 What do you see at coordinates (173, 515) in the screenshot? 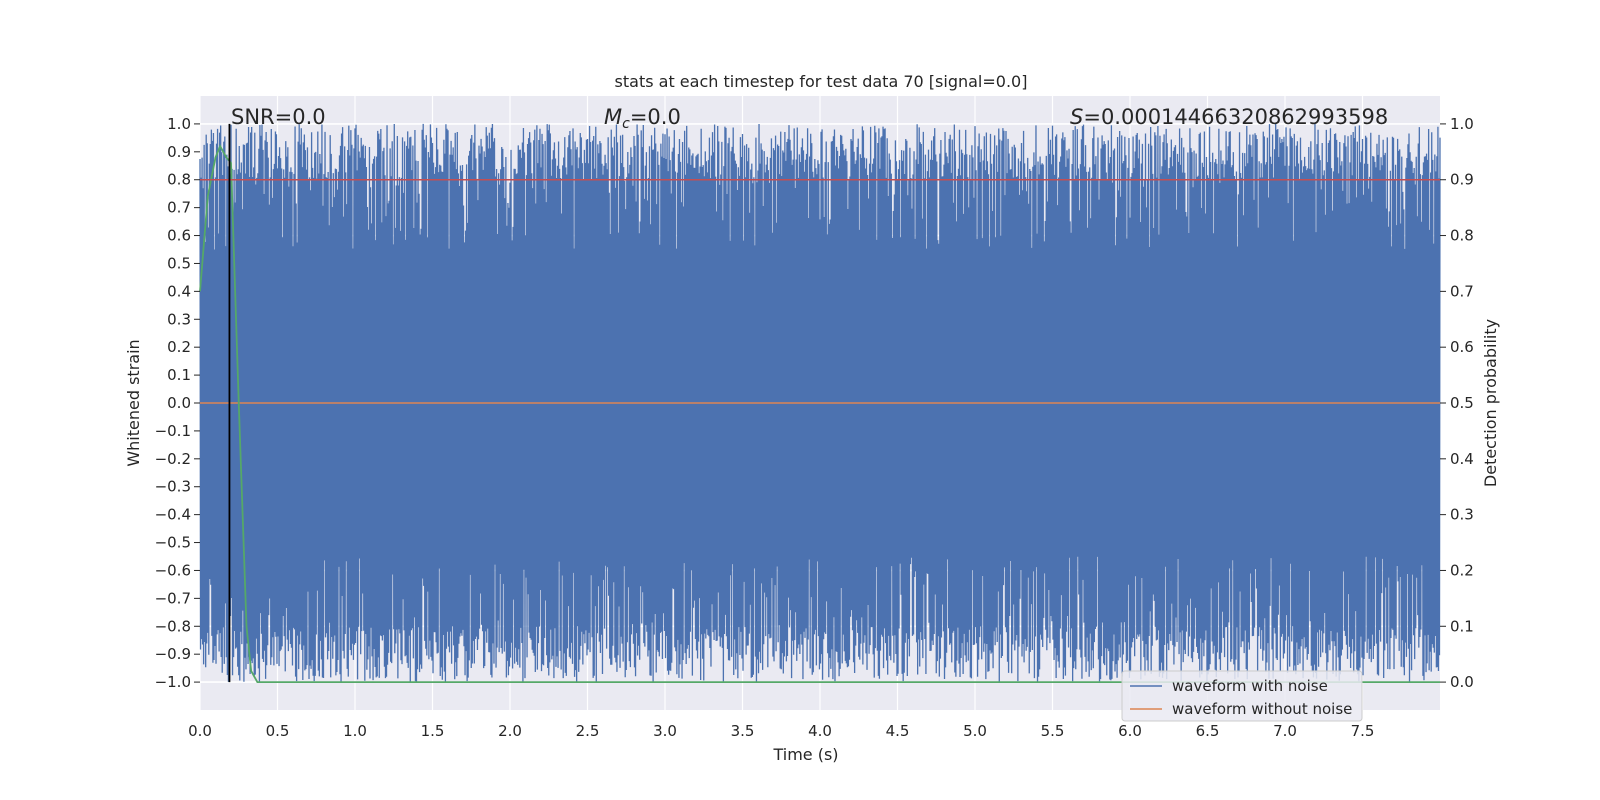
I see `y-tick-label: −0.4` at bounding box center [173, 515].